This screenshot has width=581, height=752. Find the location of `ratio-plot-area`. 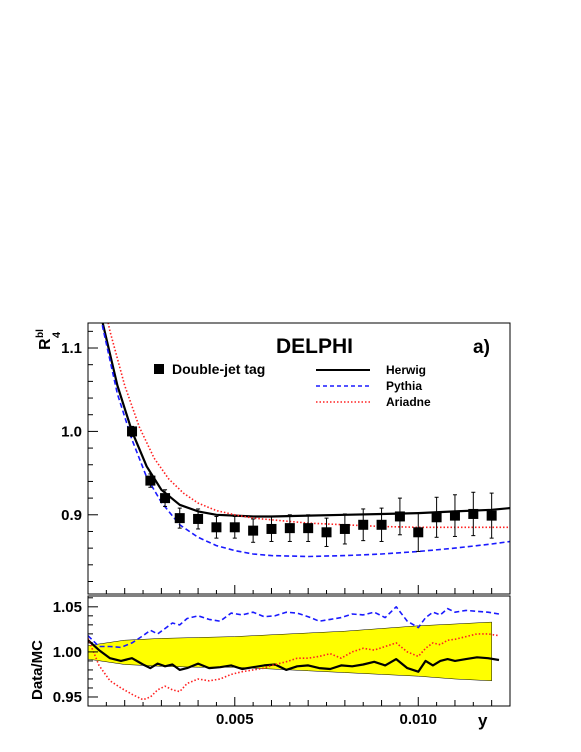

ratio-plot-area is located at coordinates (294, 653).